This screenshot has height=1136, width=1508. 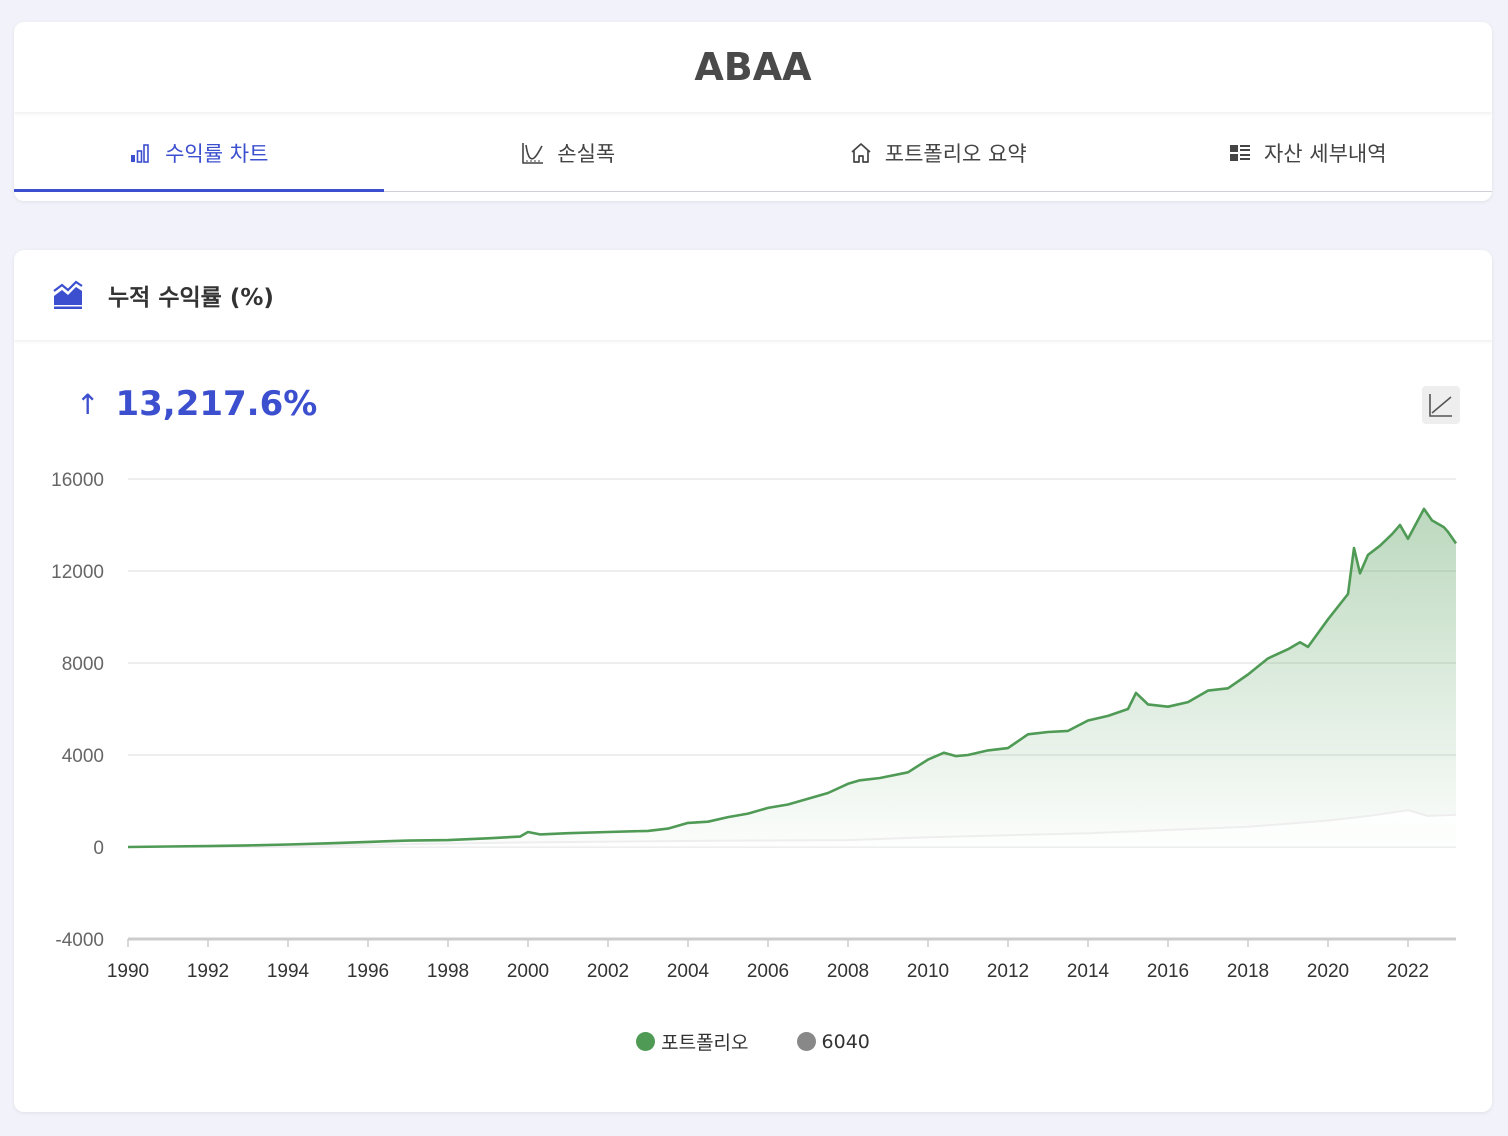 What do you see at coordinates (608, 971) in the screenshot?
I see `x-tick-label: 2002` at bounding box center [608, 971].